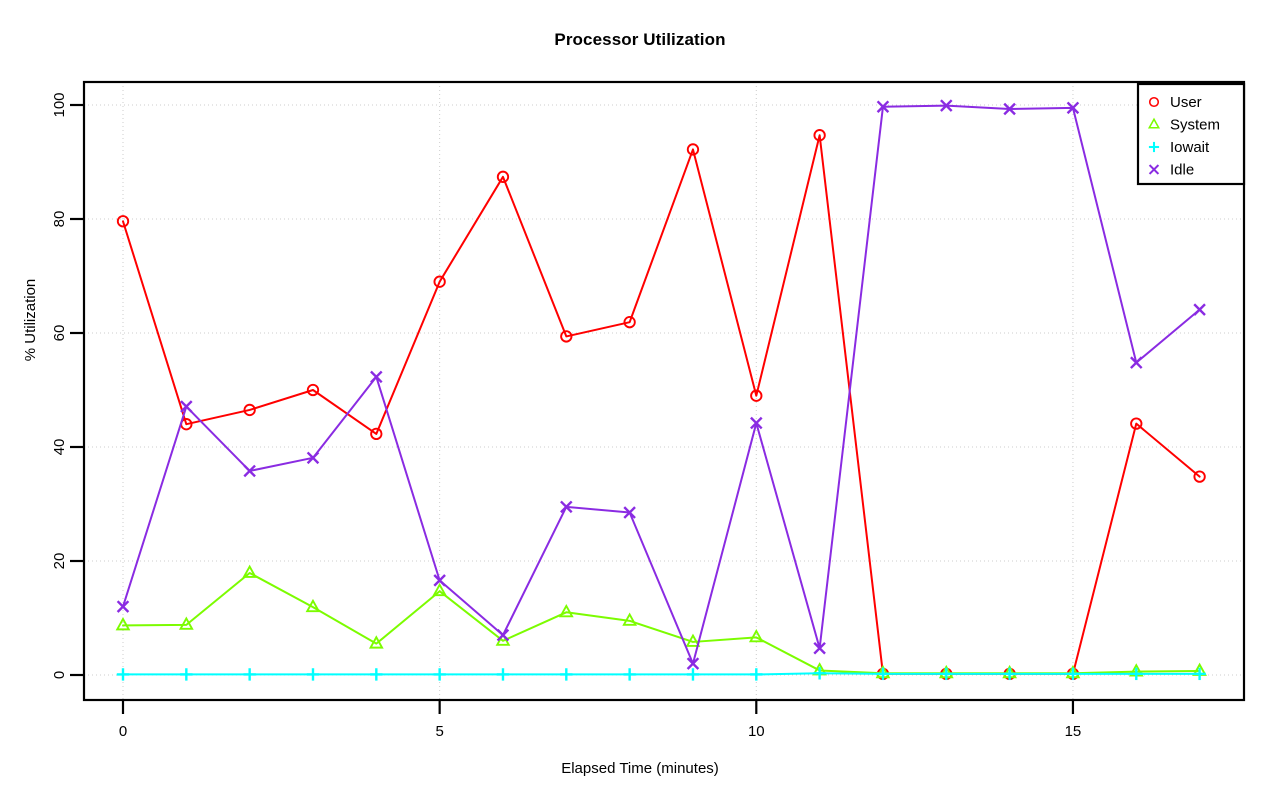  Describe the element at coordinates (1154, 169) in the screenshot. I see `legend-marker-idle` at that location.